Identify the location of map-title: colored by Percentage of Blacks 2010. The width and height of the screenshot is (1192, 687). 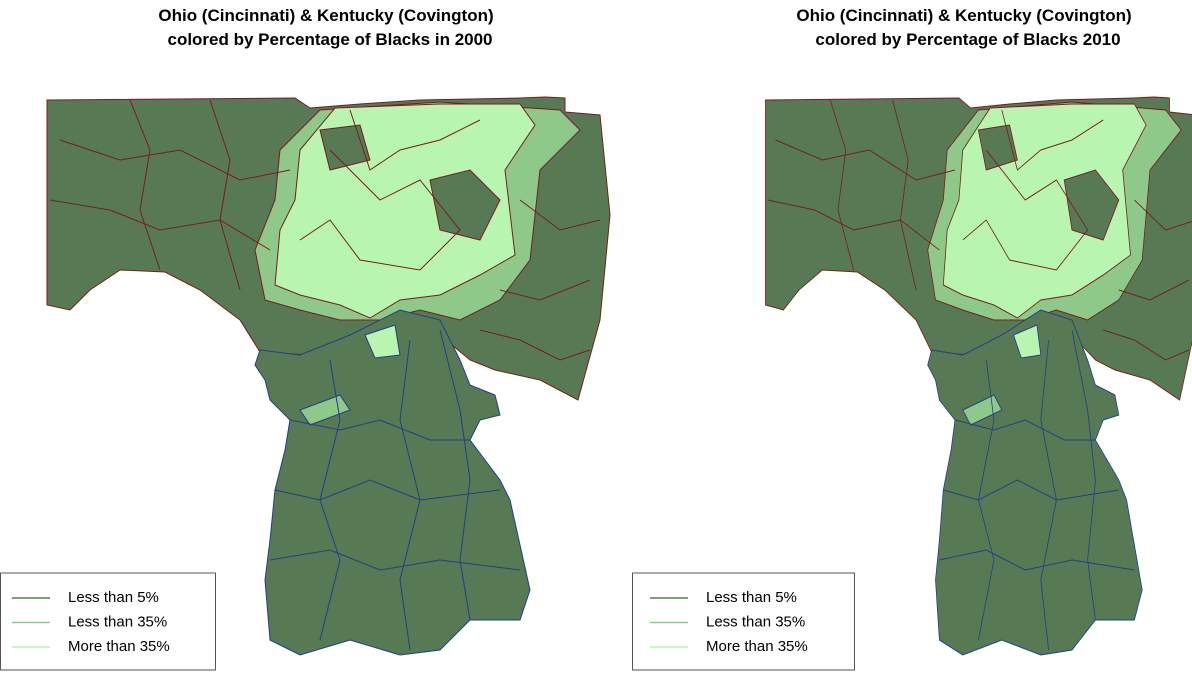
(967, 39).